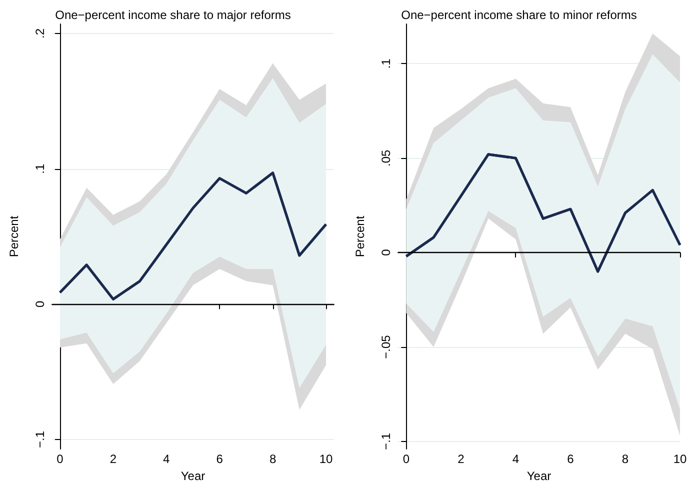  I want to click on chart-title: One−percent income share to minor reforms, so click(519, 15).